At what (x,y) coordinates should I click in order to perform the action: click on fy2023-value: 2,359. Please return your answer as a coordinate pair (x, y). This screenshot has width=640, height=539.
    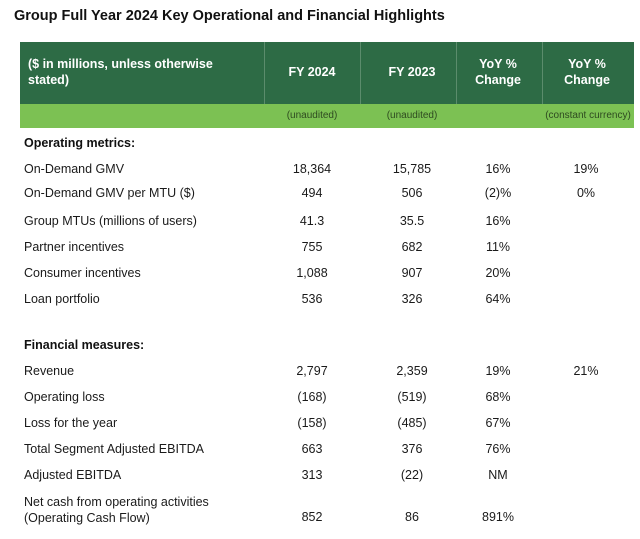
    Looking at the image, I should click on (412, 371).